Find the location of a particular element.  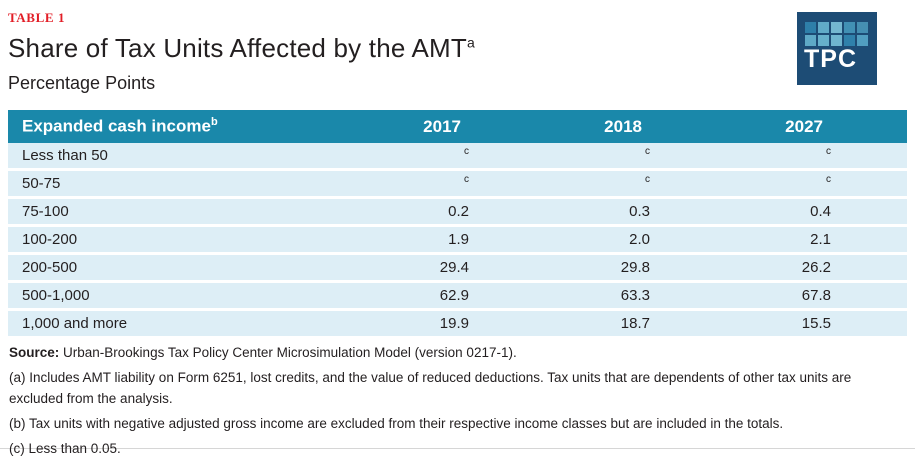

header-expanded-cash-income: Expanded cash incomeb is located at coordinates (149, 126).